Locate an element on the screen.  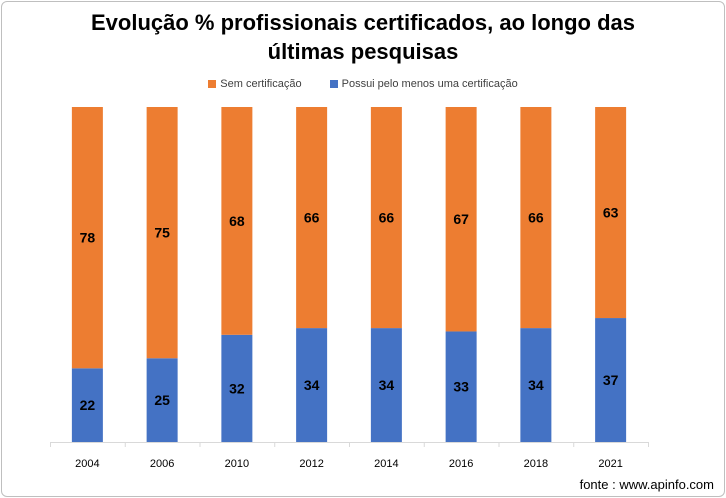
legend-item-sem-certificacao: Sem certificação is located at coordinates (255, 84).